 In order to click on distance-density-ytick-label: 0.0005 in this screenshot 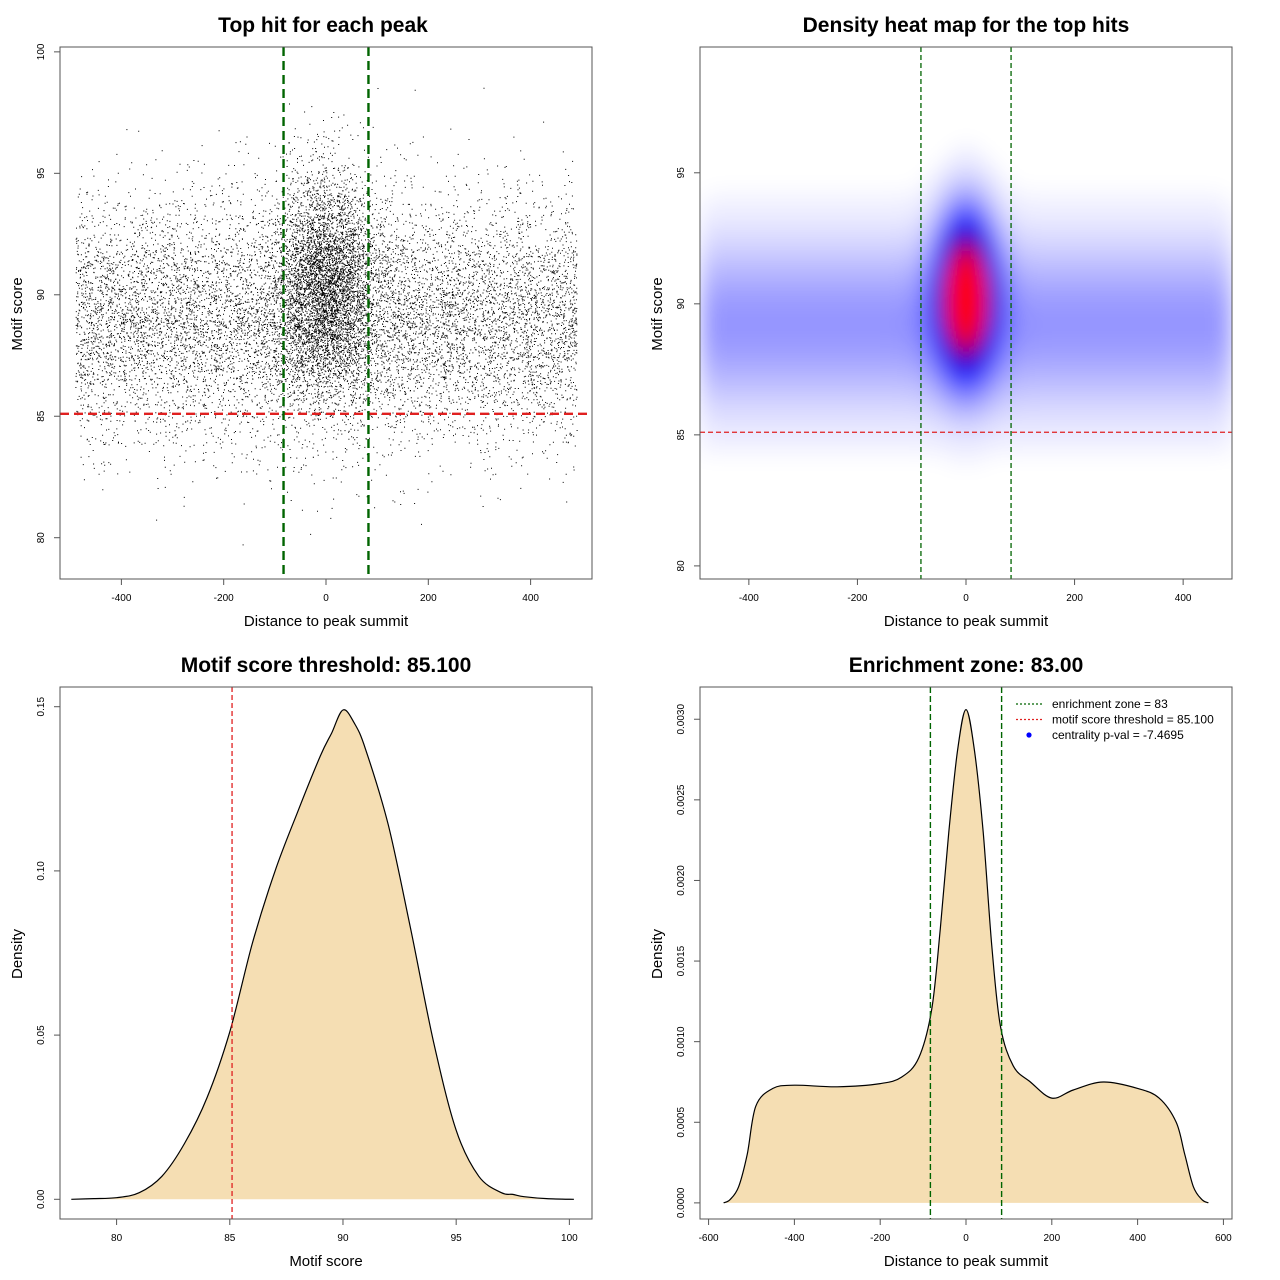, I will do `click(681, 1122)`.